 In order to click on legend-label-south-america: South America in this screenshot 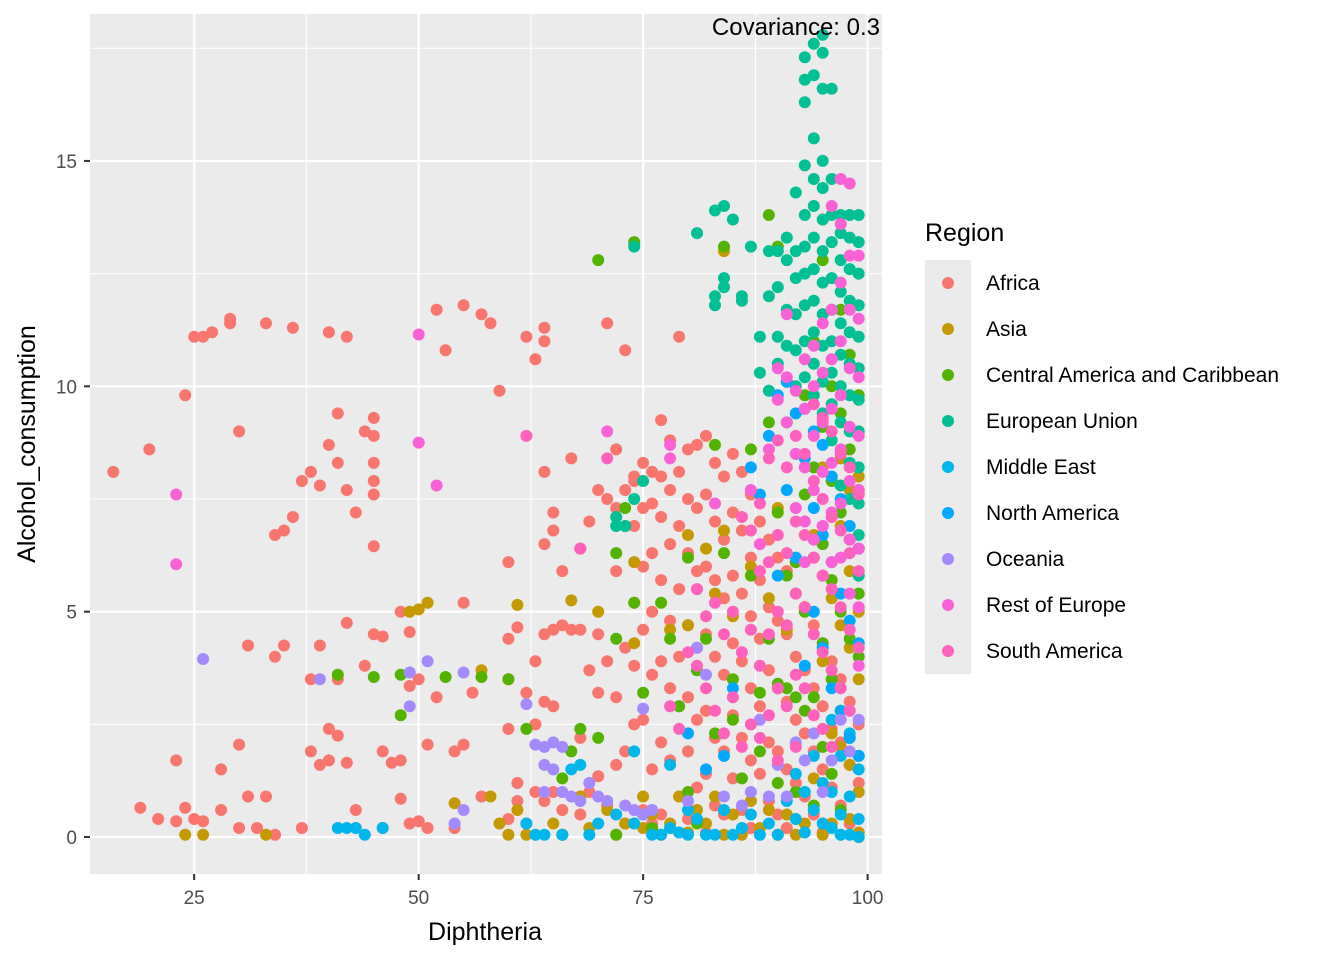, I will do `click(1054, 651)`.